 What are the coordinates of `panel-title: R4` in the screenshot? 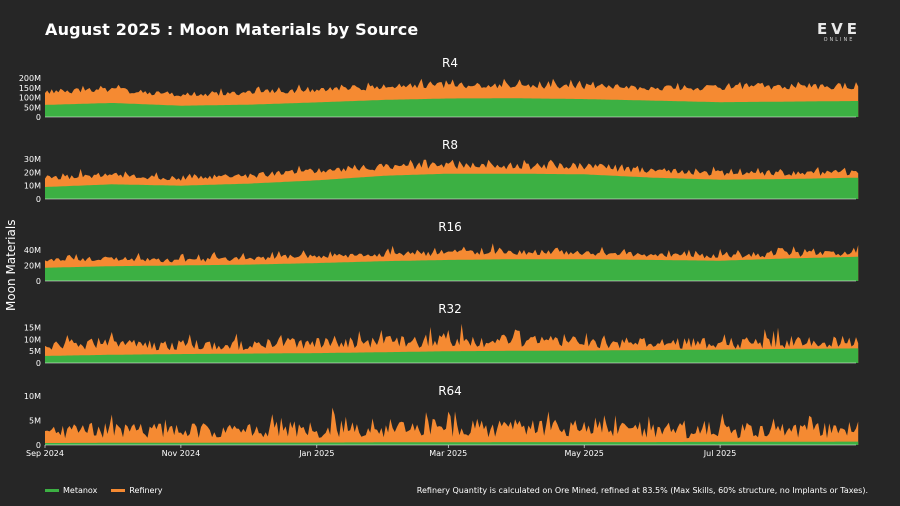 It's located at (450, 63).